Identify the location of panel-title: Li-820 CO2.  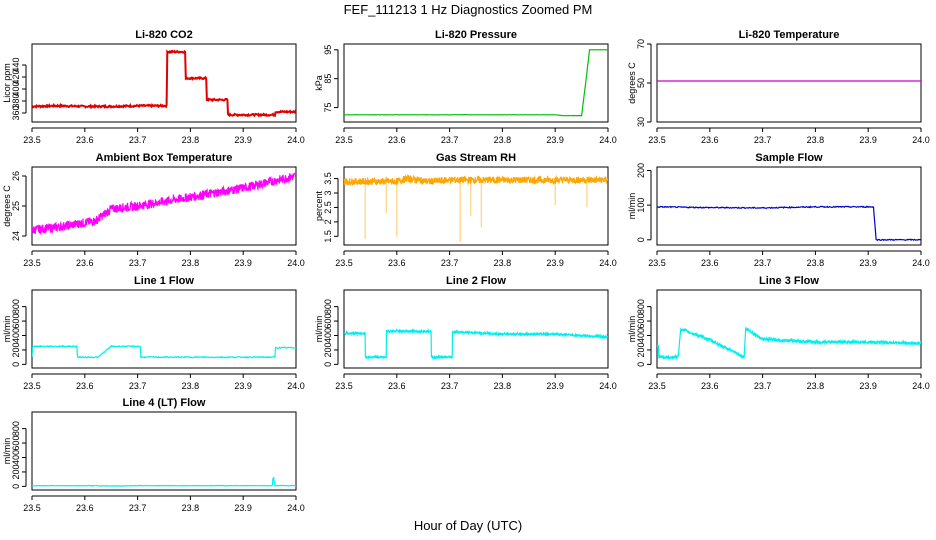
(163, 35).